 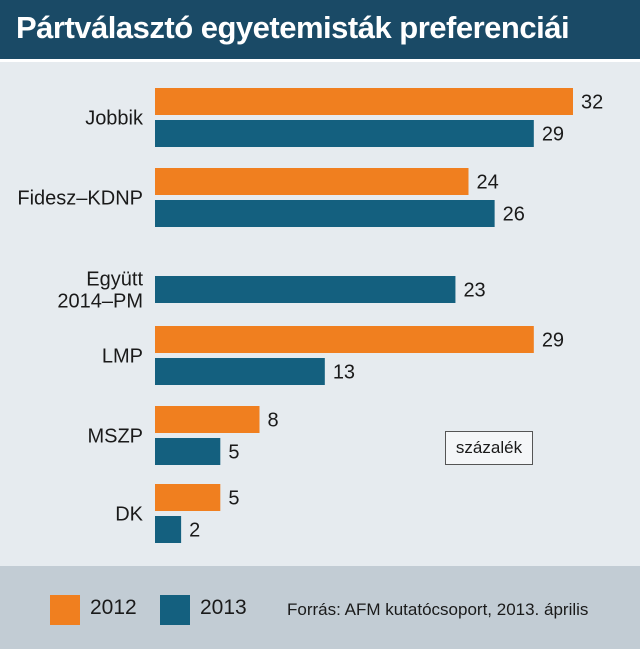 I want to click on legend-label-2012: 2012, so click(x=113, y=607).